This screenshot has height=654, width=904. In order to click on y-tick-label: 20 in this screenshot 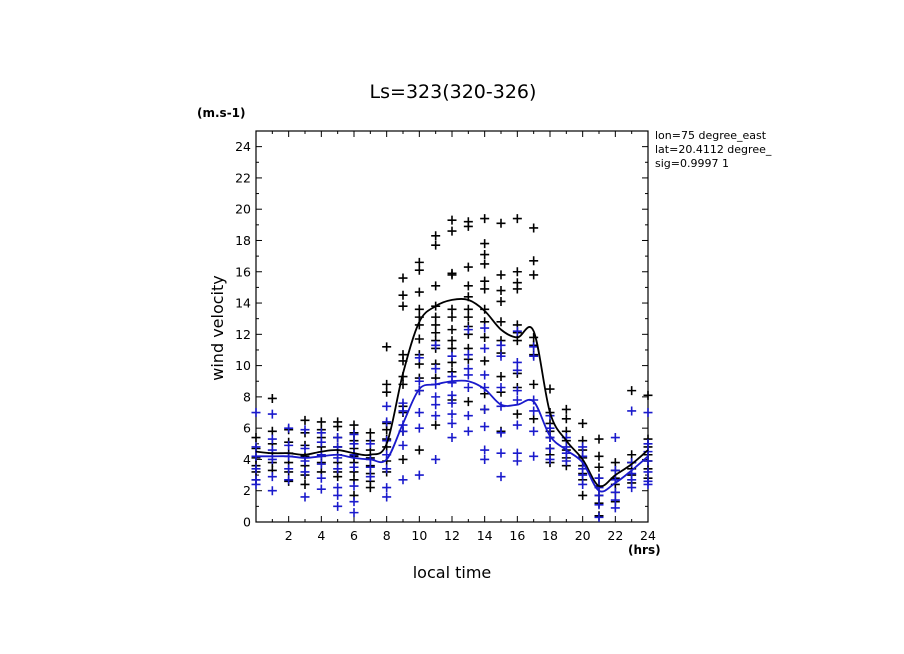, I will do `click(243, 209)`.